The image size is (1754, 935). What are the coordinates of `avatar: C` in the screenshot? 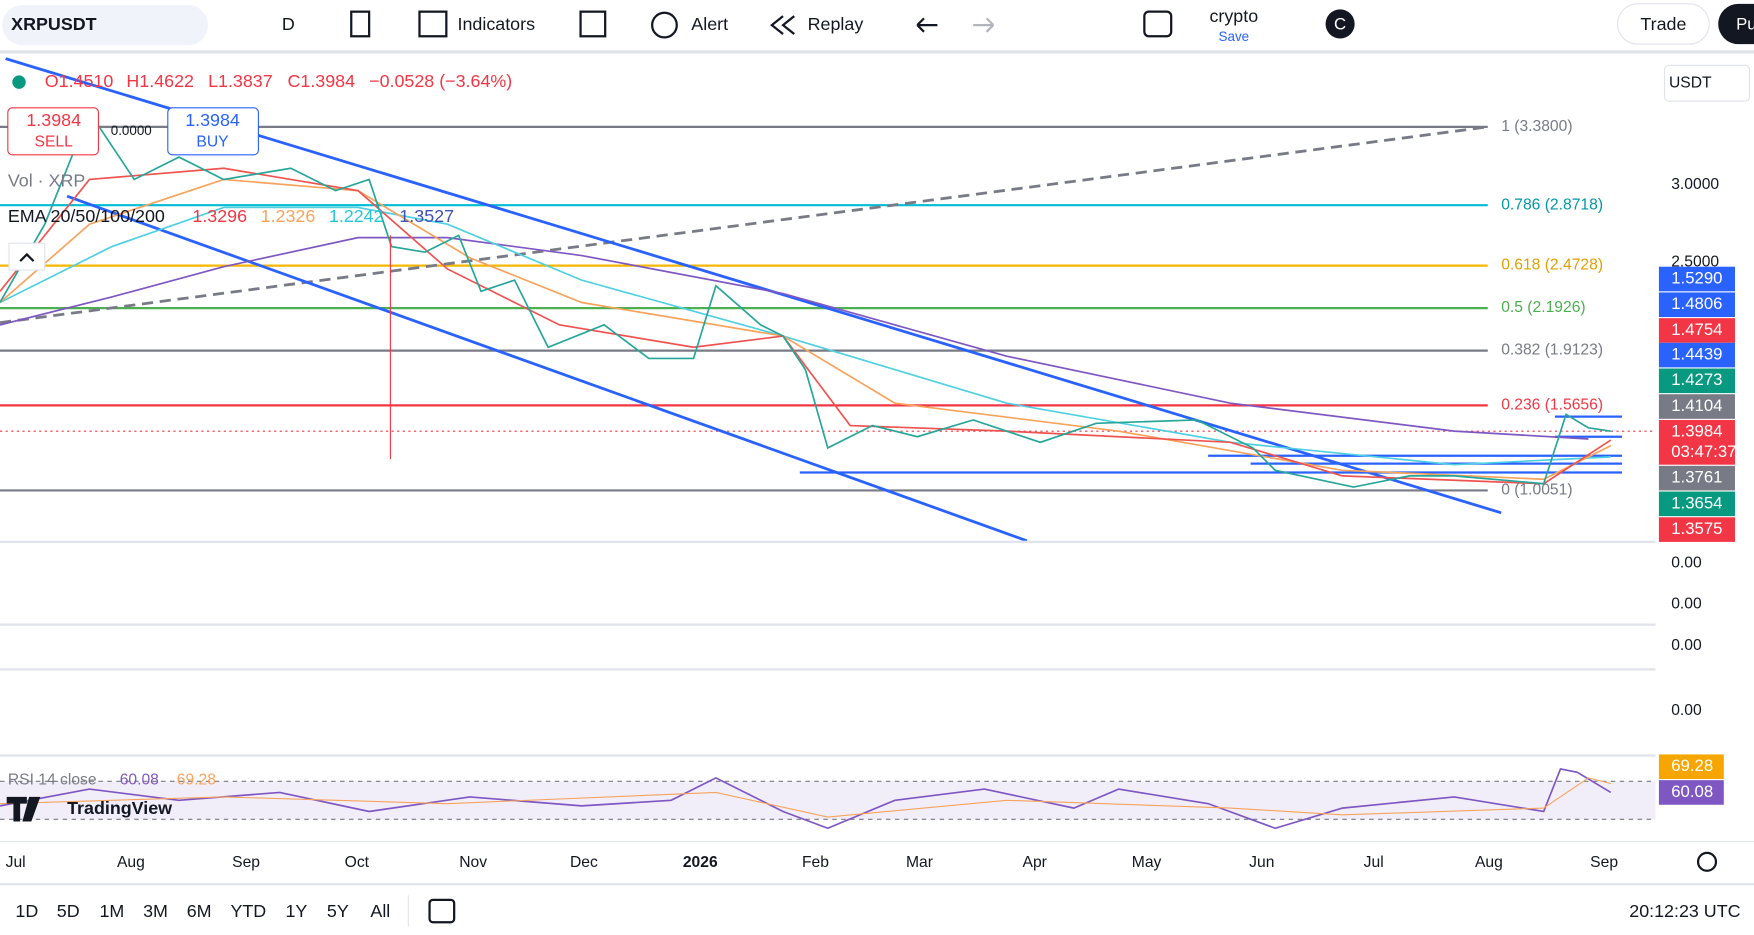 It's located at (1340, 24).